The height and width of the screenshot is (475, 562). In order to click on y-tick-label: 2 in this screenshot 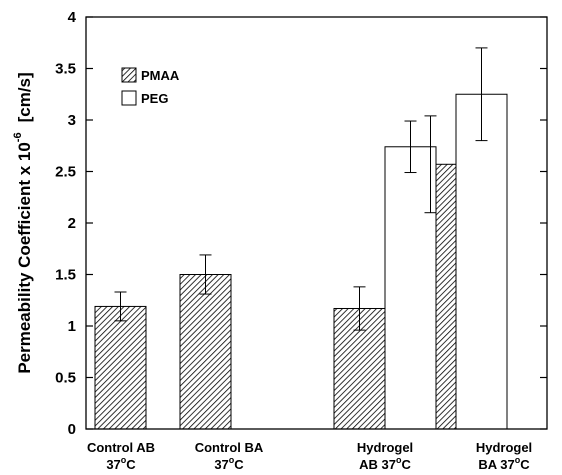, I will do `click(72, 223)`.